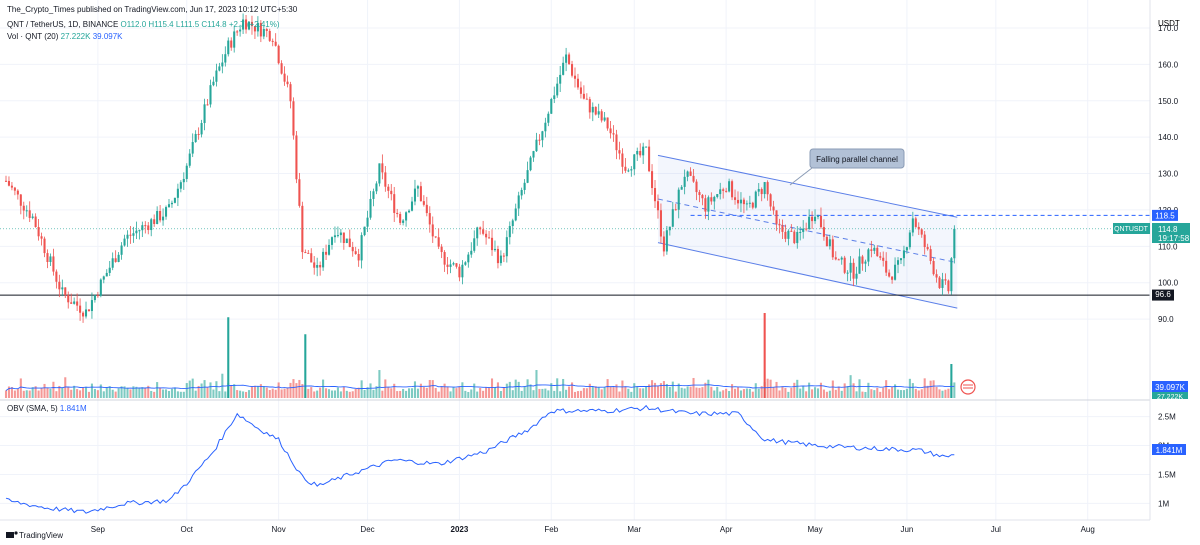 The width and height of the screenshot is (1200, 545). Describe the element at coordinates (1168, 174) in the screenshot. I see `price-tick-label: 130.0` at that location.